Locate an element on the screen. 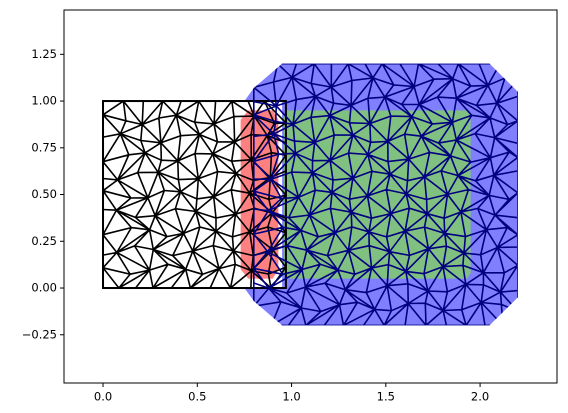 This screenshot has height=413, width=568. y-tick-label: 0.75 is located at coordinates (44, 147).